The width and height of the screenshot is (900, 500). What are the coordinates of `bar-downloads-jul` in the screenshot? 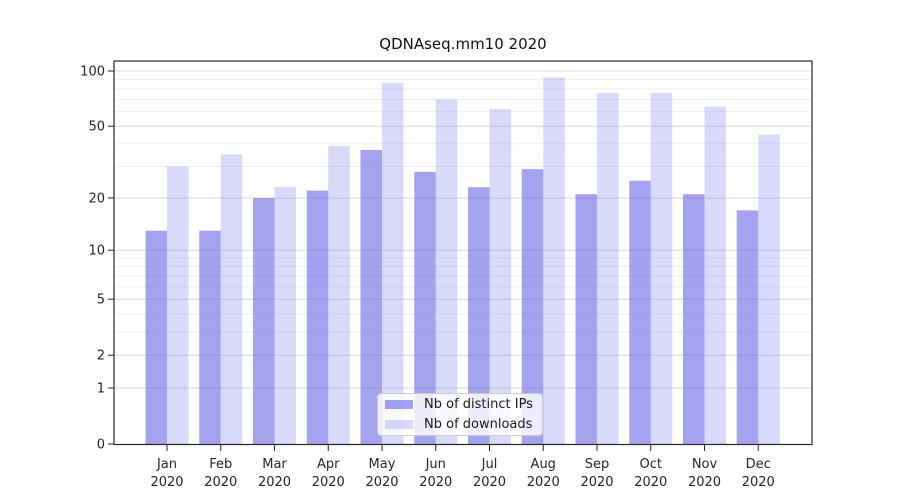 It's located at (500, 277).